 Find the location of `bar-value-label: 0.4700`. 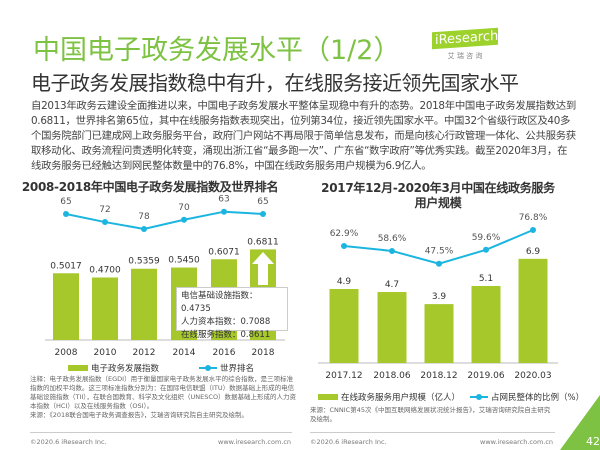

bar-value-label: 0.4700 is located at coordinates (105, 270).